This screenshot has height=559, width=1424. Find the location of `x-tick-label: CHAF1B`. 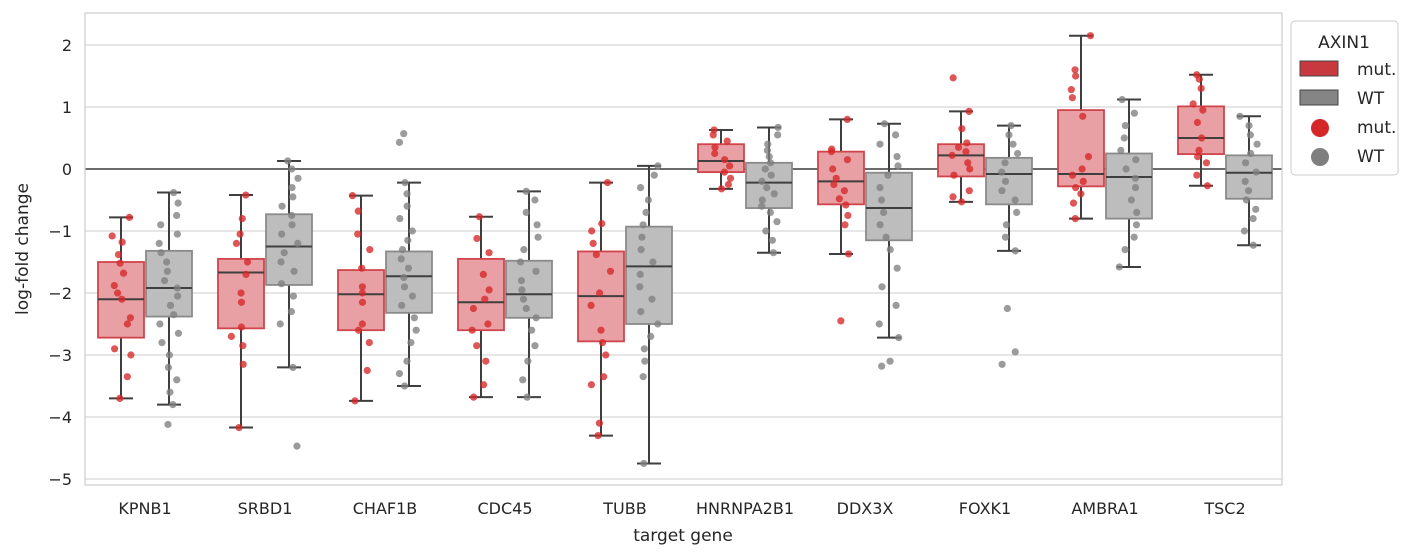

x-tick-label: CHAF1B is located at coordinates (385, 508).